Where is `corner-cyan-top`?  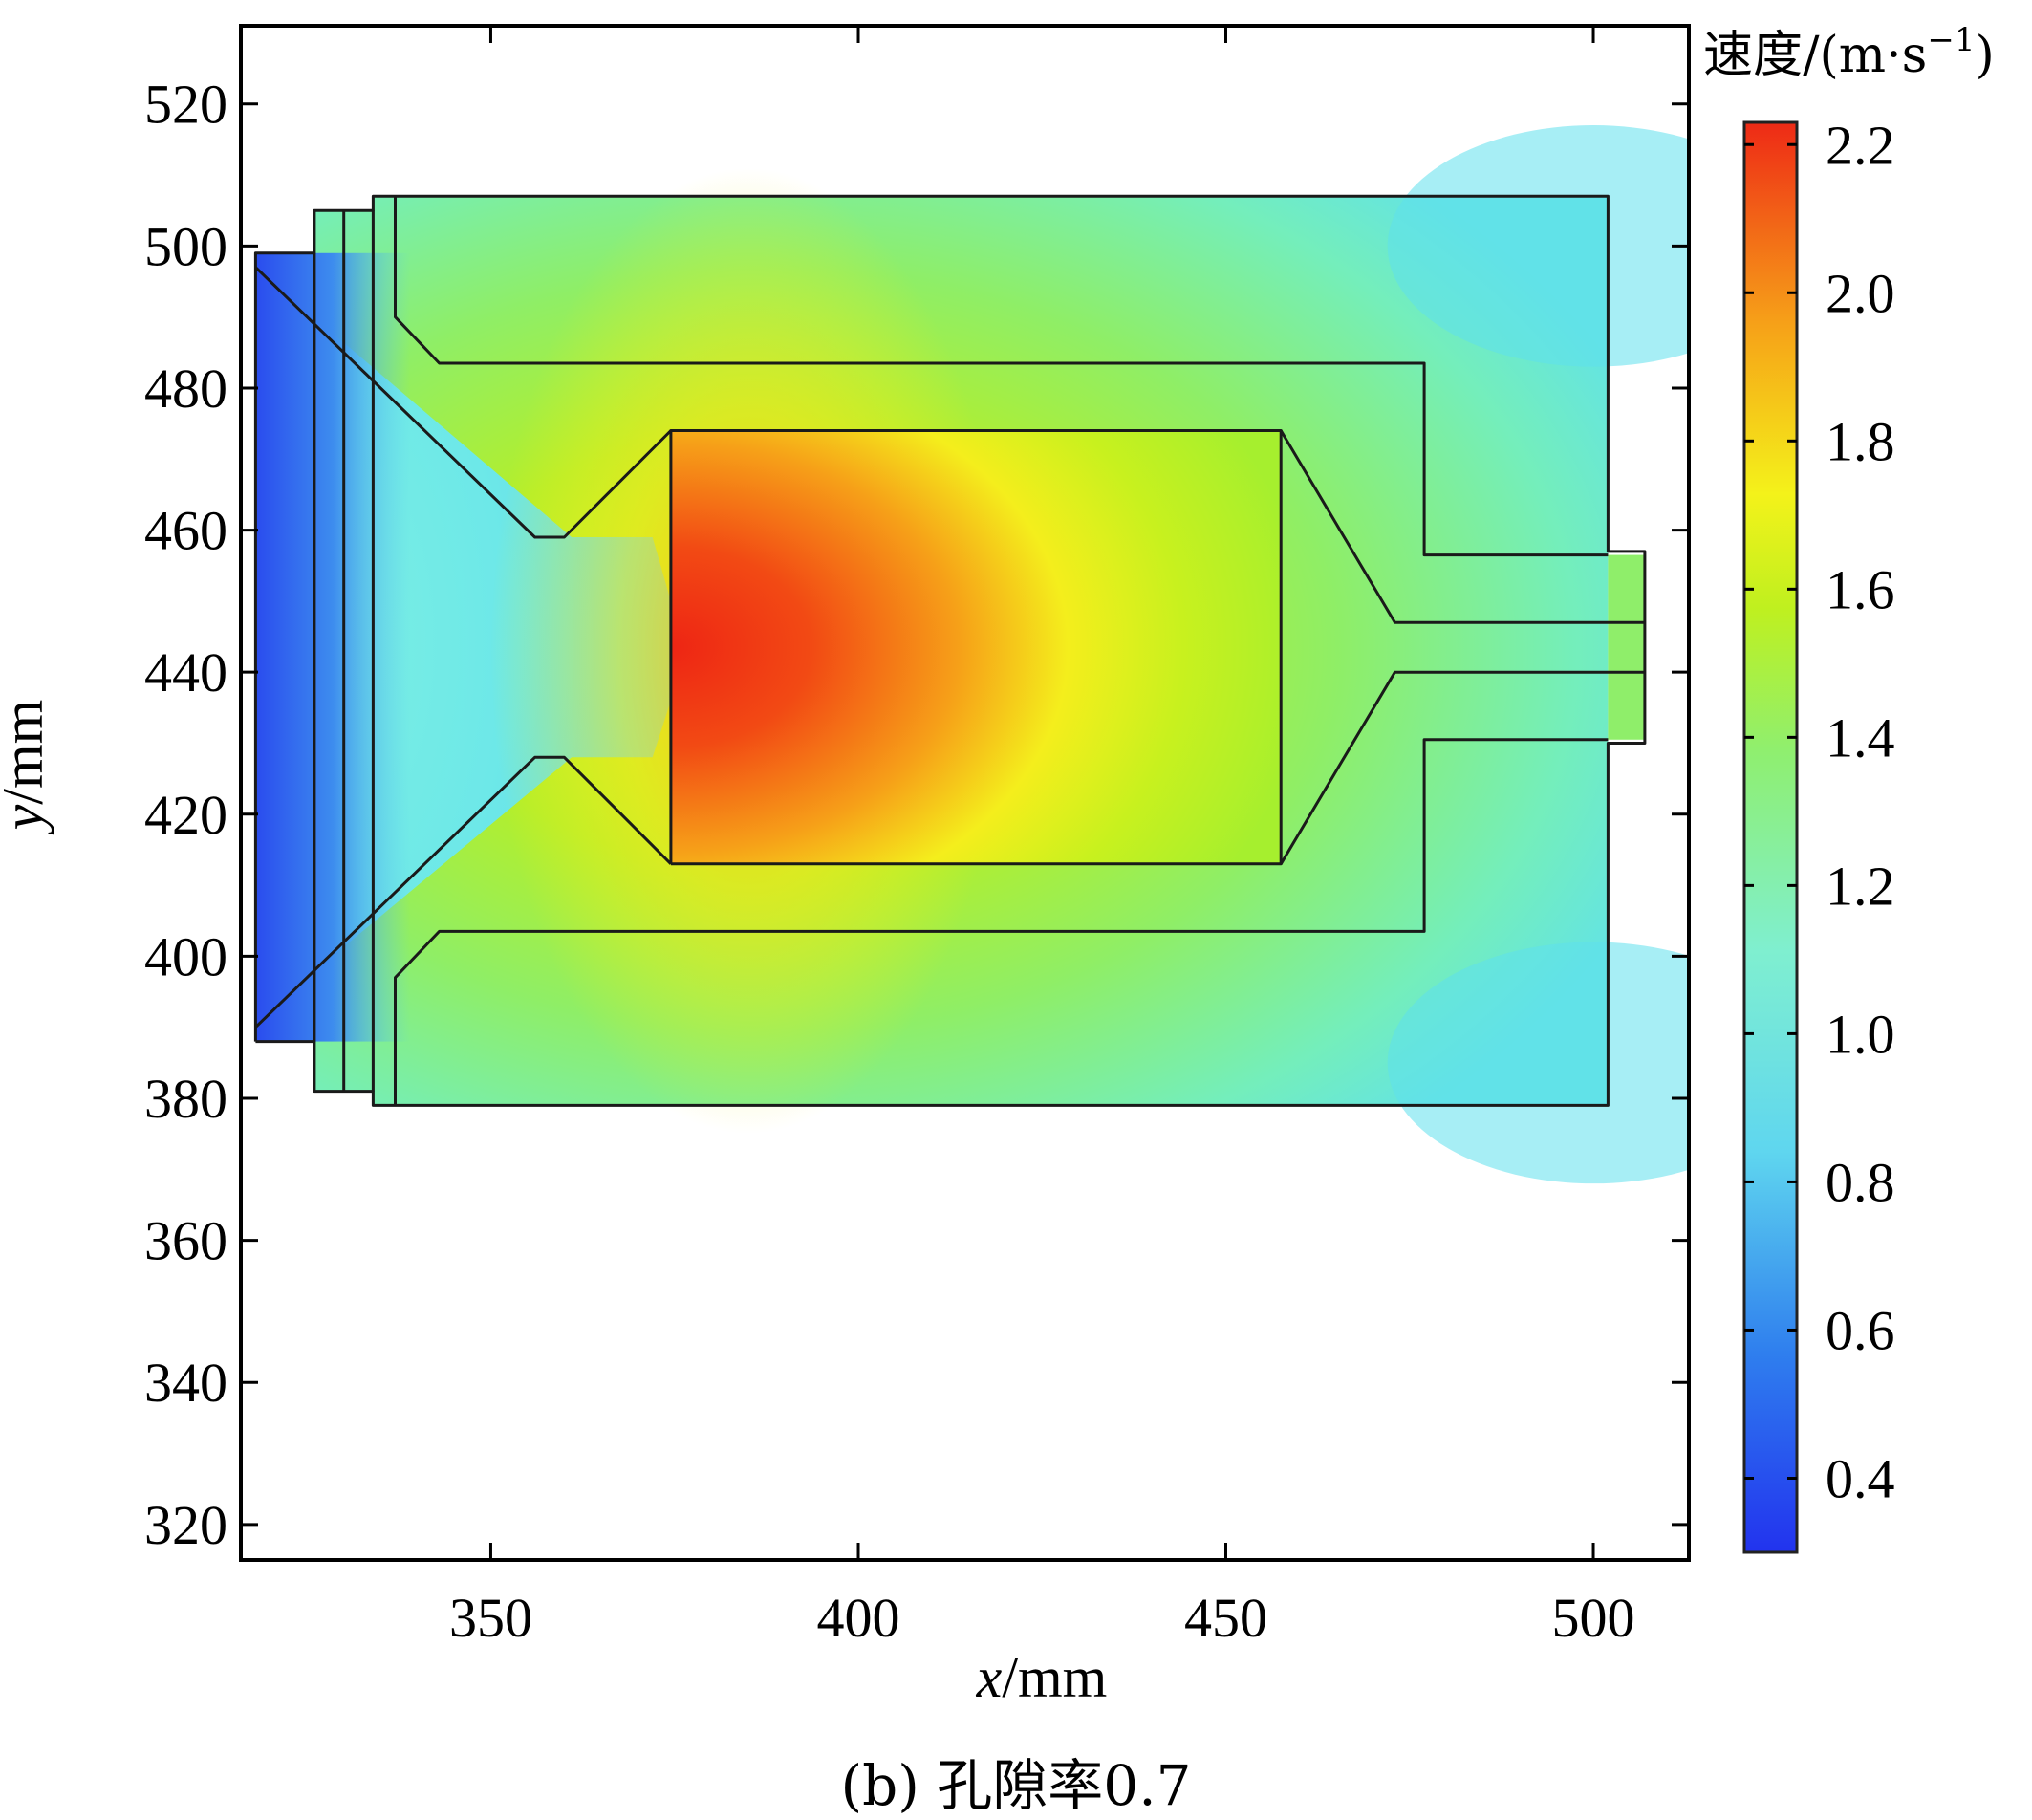
corner-cyan-top is located at coordinates (1538, 246).